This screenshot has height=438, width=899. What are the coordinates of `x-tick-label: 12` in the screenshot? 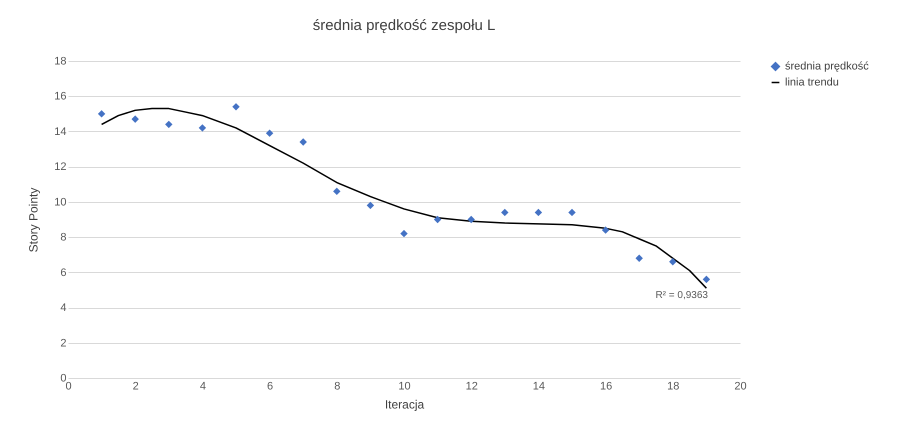 It's located at (472, 386).